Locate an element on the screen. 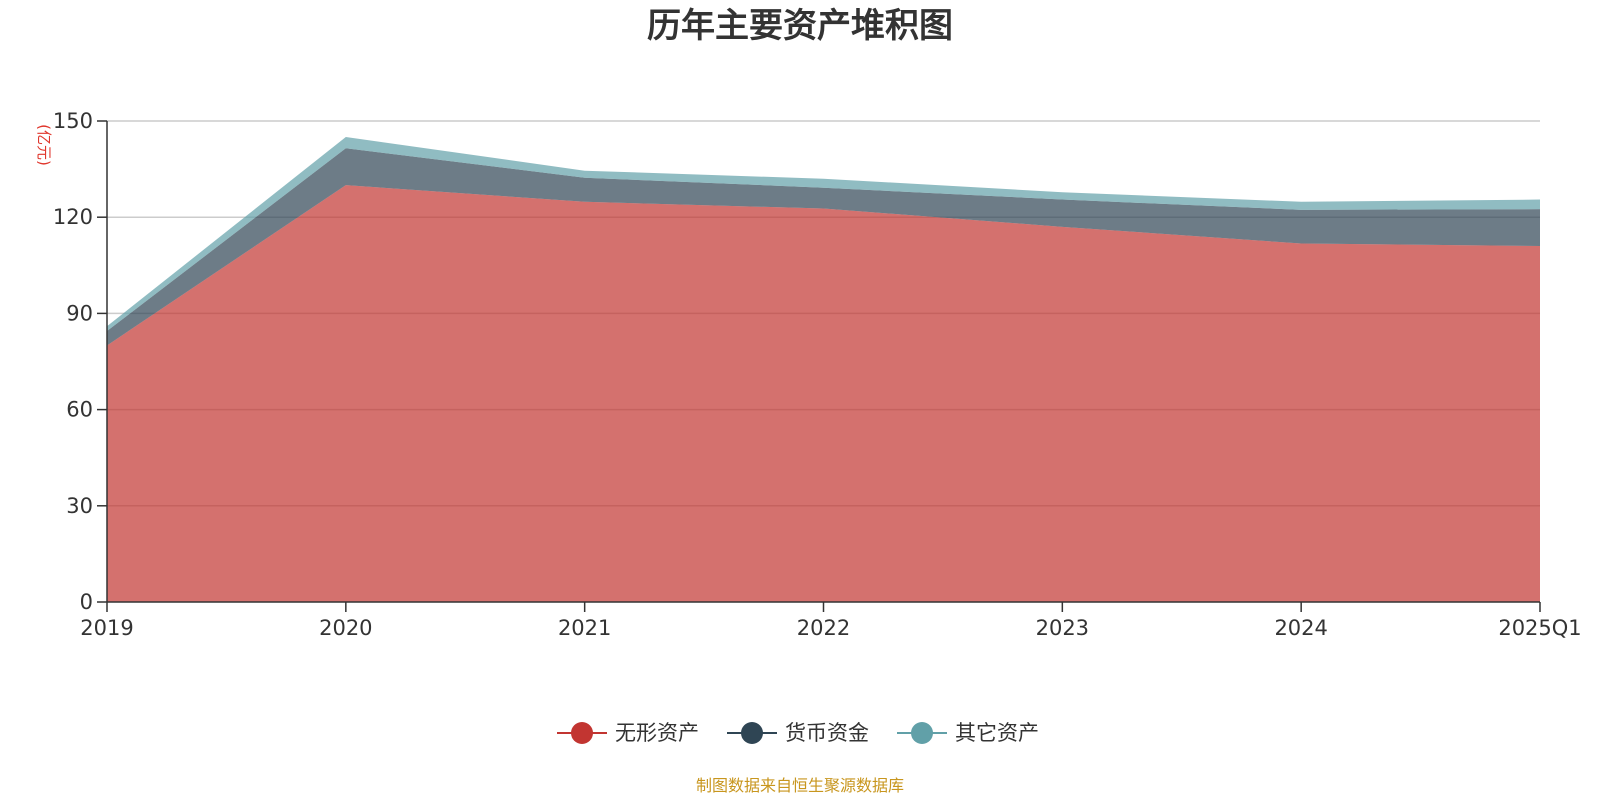 This screenshot has width=1600, height=800. x-tick-label-2025Q1: 2025Q1 is located at coordinates (1539, 628).